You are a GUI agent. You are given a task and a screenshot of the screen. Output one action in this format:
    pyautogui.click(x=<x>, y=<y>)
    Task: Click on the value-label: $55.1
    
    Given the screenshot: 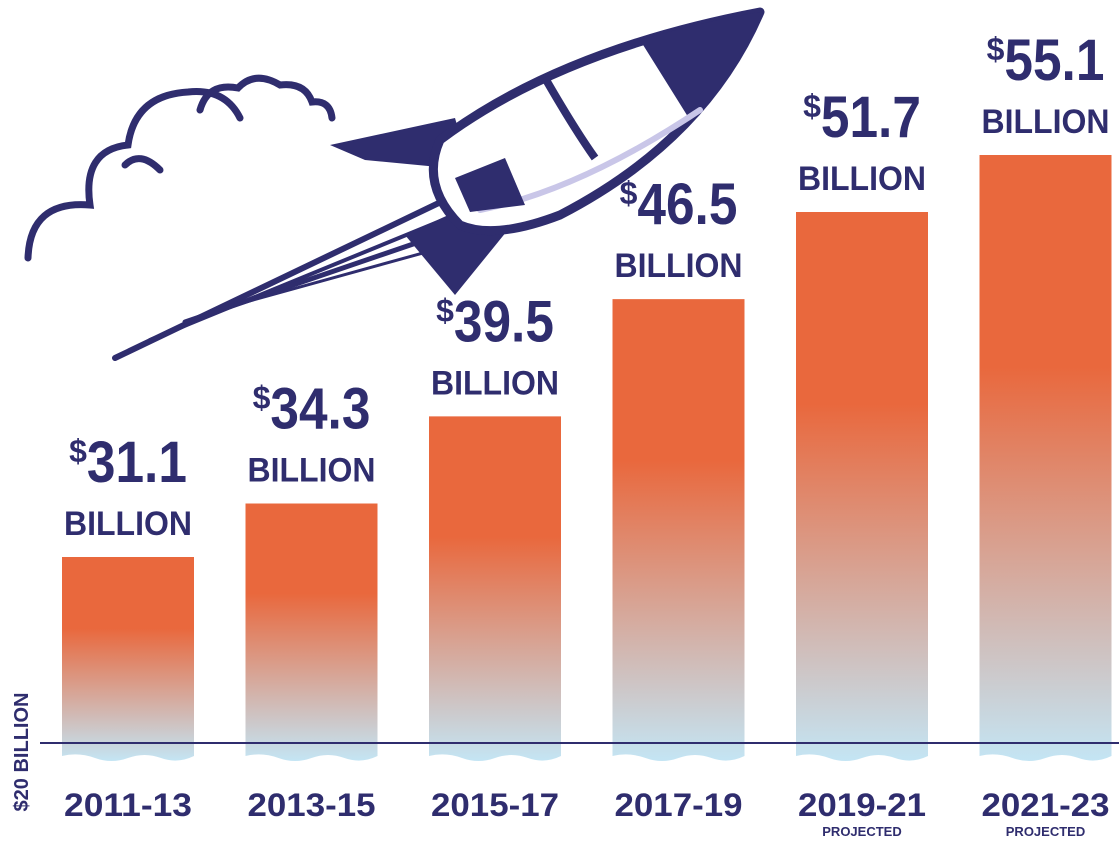 What is the action you would take?
    pyautogui.click(x=1046, y=60)
    